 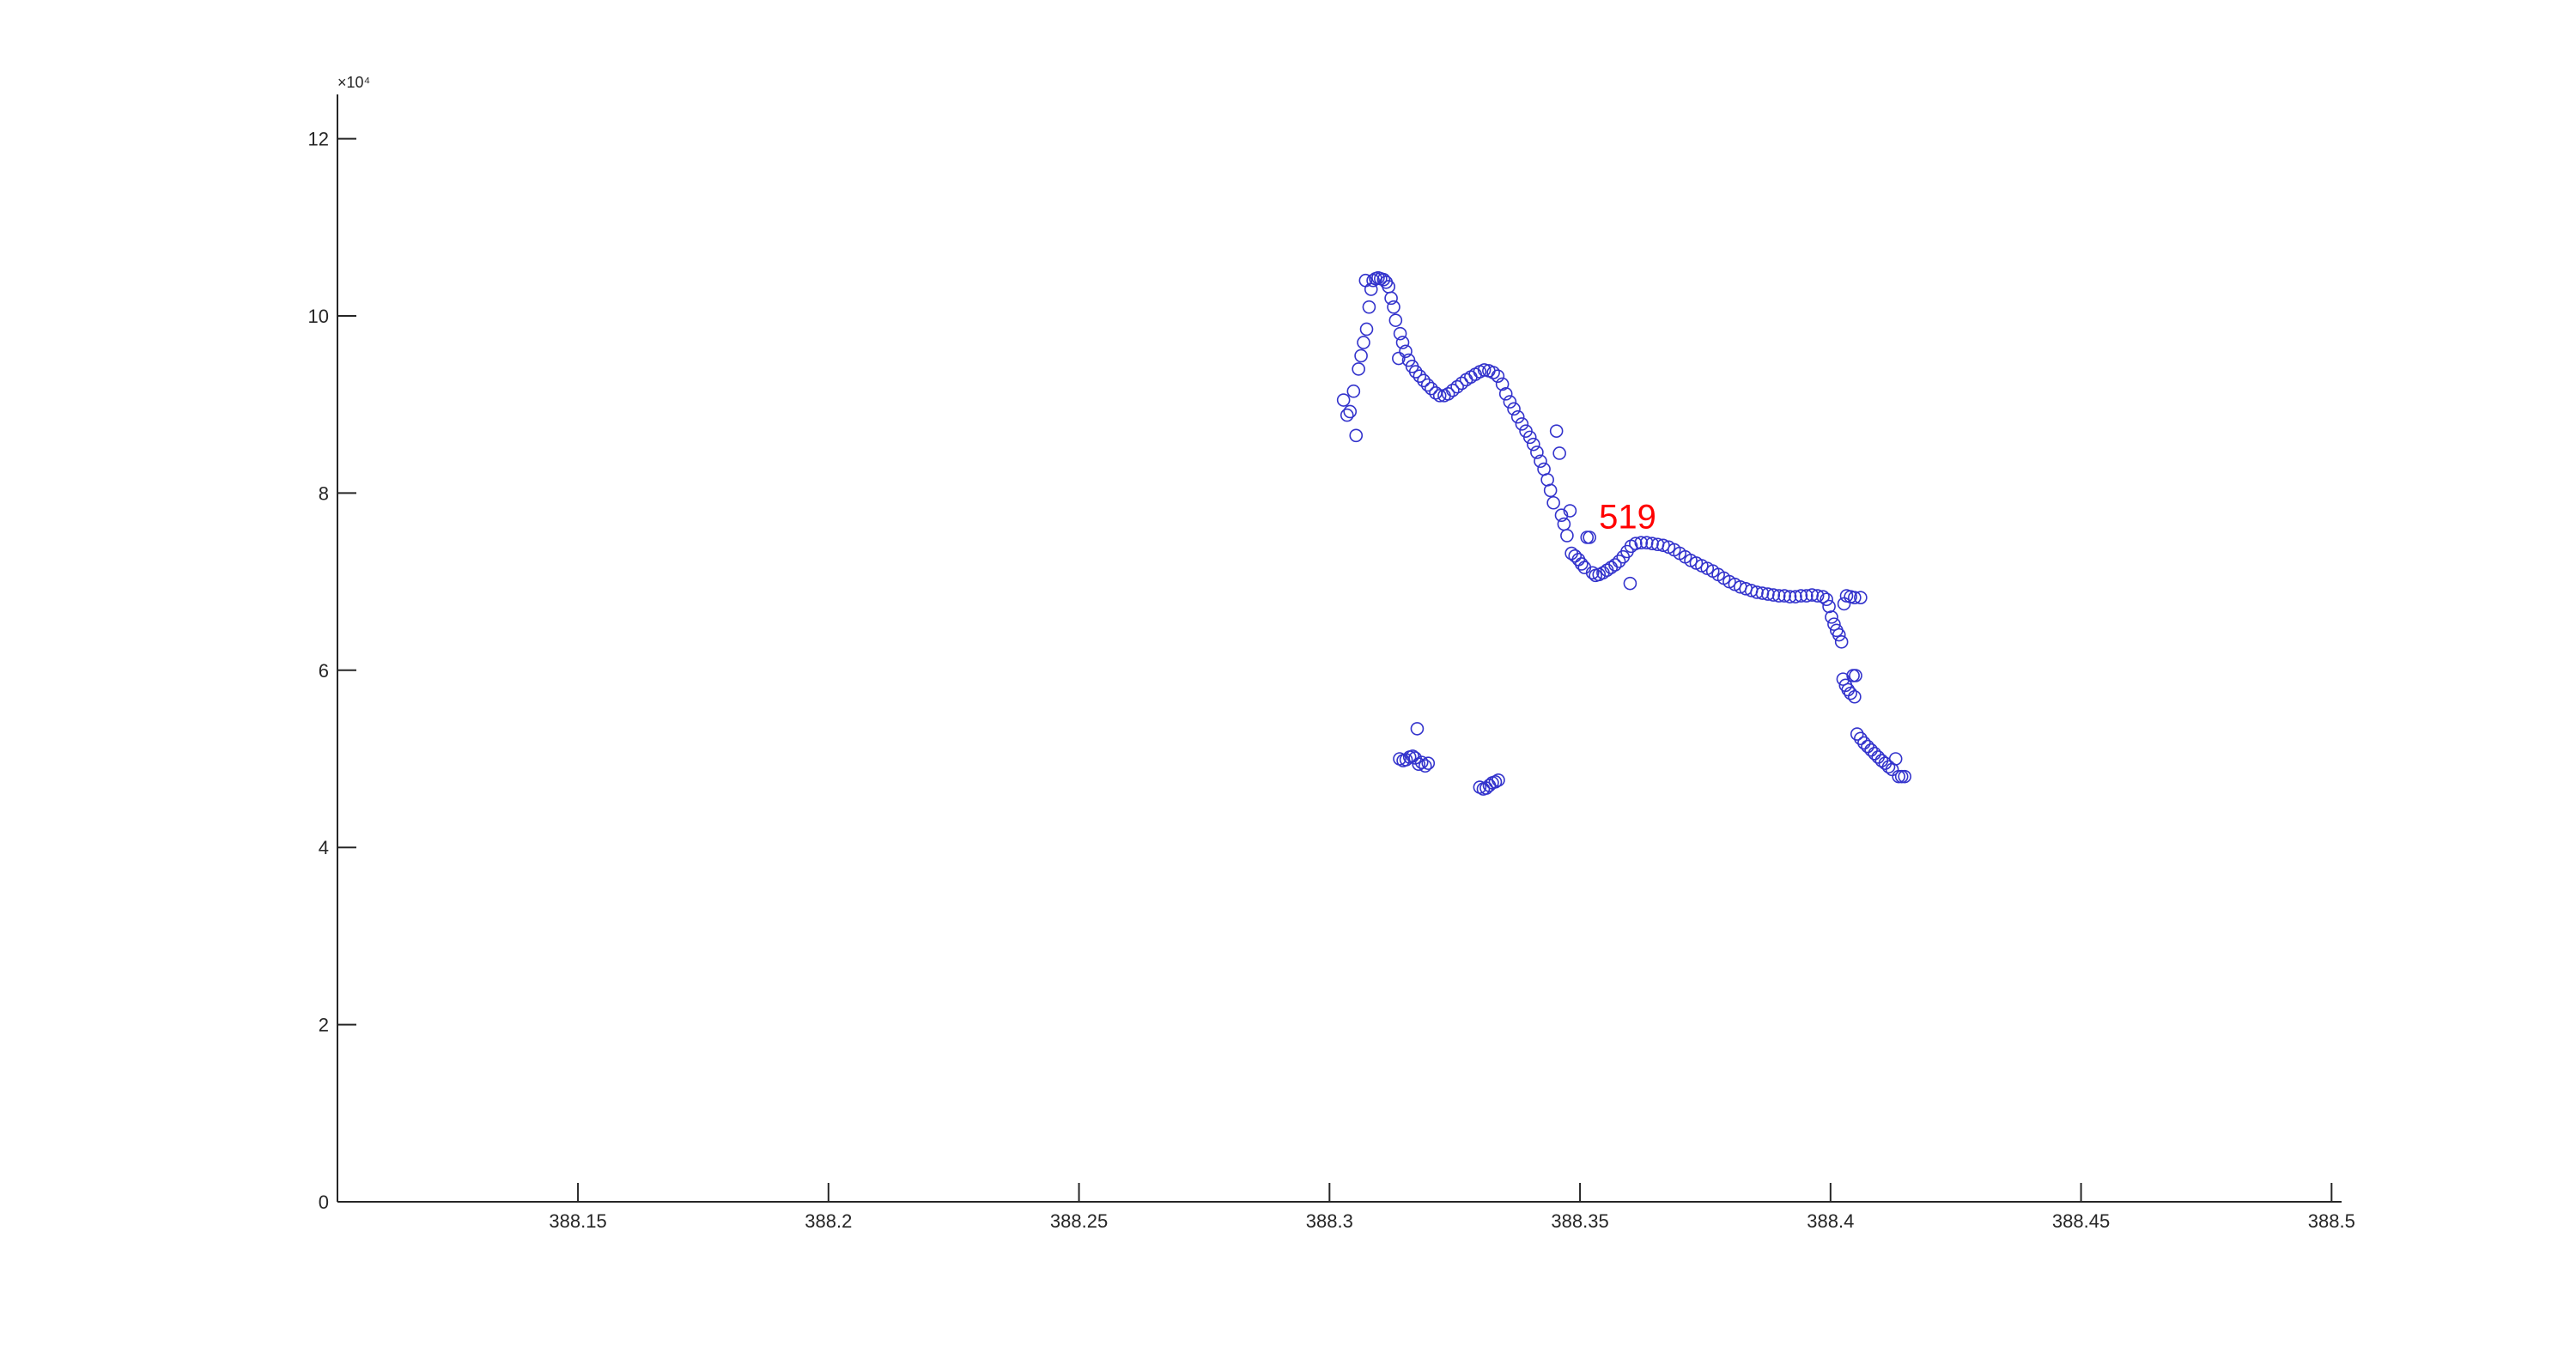 I want to click on y-tick-label: 12, so click(x=318, y=140).